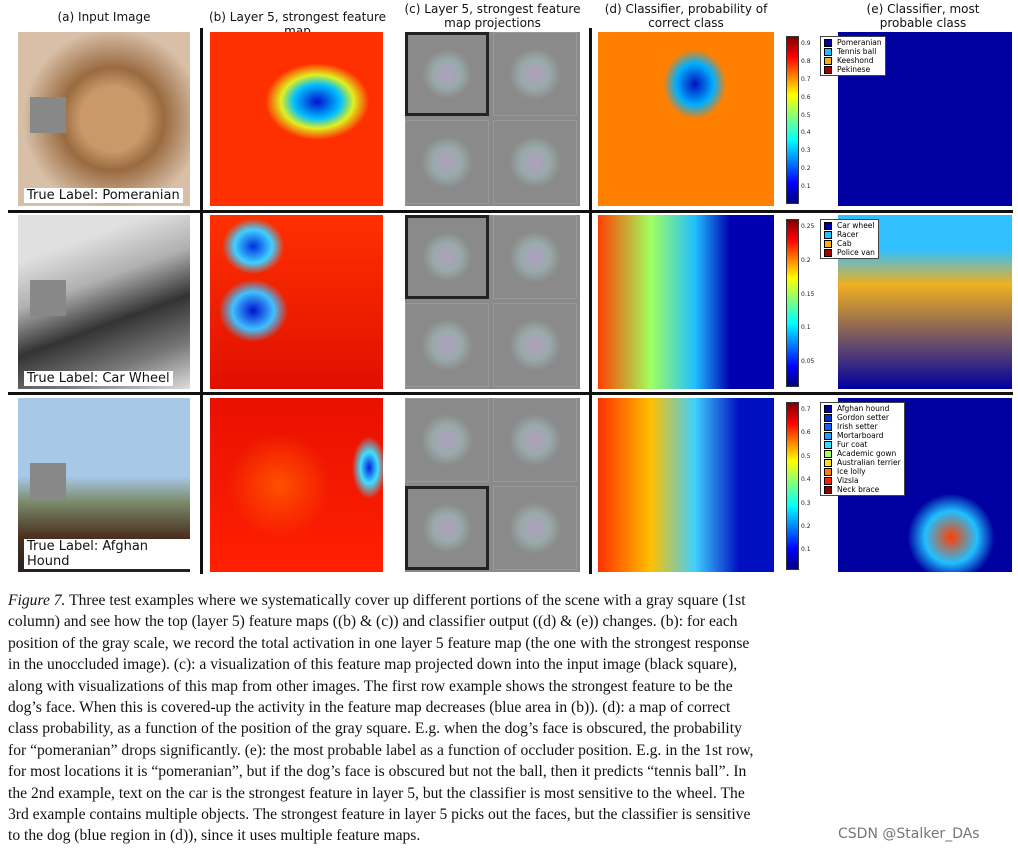 Image resolution: width=1018 pixels, height=854 pixels. I want to click on legend-entry: Afghan hound, so click(862, 408).